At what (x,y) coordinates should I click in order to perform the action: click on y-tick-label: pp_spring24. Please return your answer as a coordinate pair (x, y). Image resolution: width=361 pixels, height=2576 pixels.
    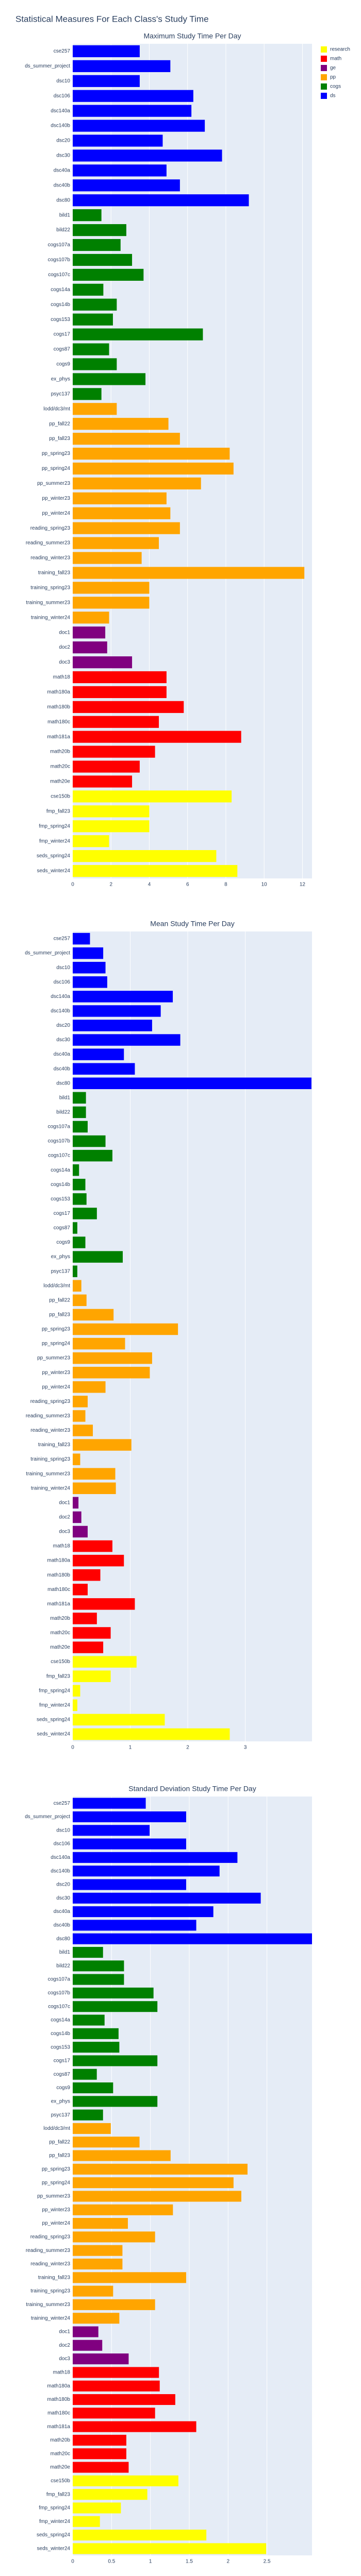
    Looking at the image, I should click on (56, 468).